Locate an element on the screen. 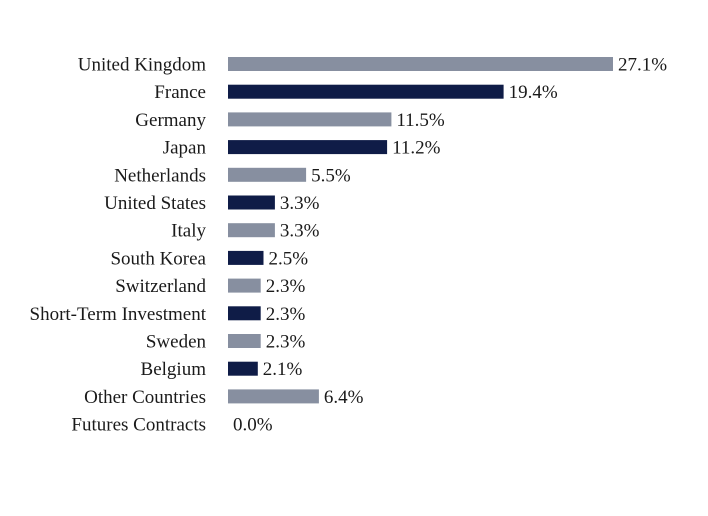 The width and height of the screenshot is (708, 516). value-label: 19.4% is located at coordinates (533, 92).